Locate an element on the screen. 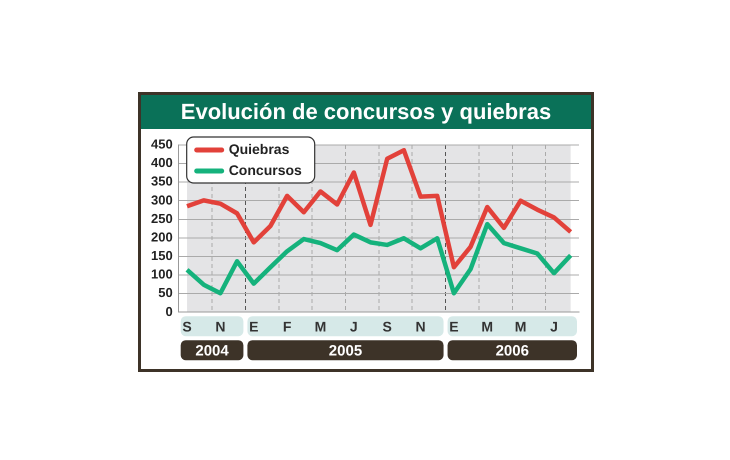 This screenshot has width=730, height=460. y-tick-label: 100 is located at coordinates (161, 274).